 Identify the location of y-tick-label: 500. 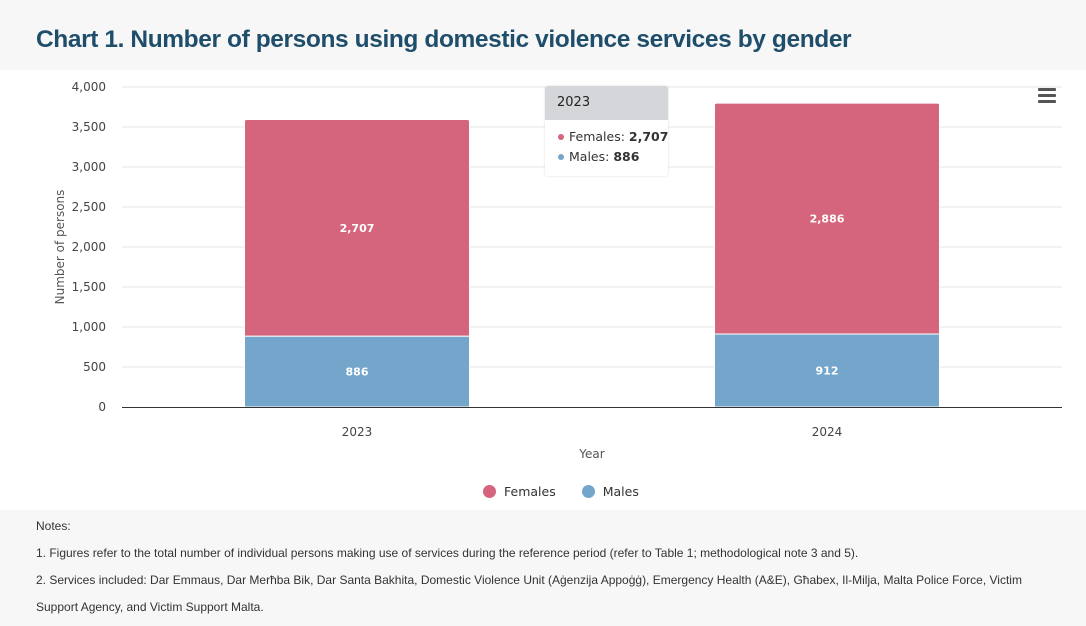
(94, 367).